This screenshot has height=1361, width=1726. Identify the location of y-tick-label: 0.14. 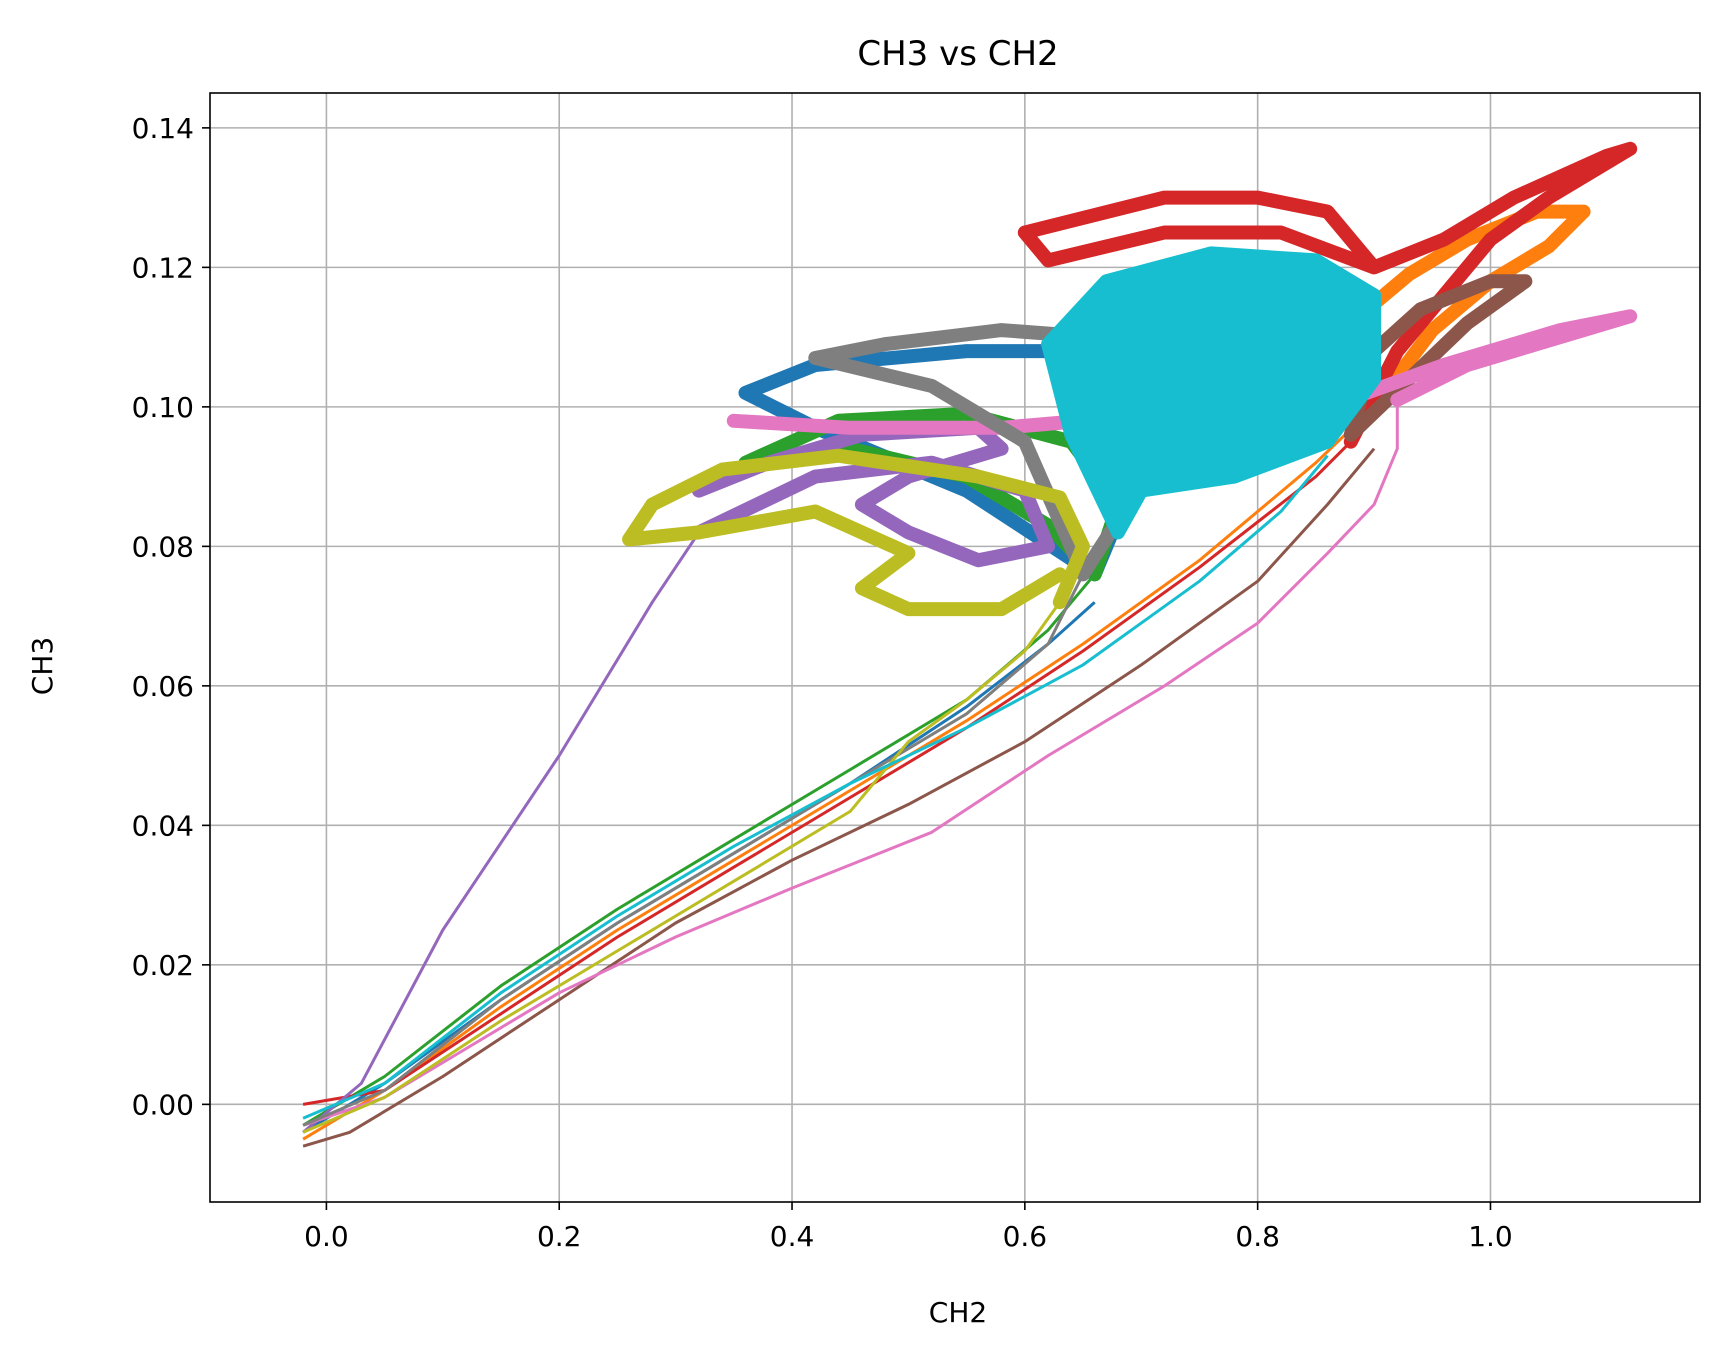
(163, 128).